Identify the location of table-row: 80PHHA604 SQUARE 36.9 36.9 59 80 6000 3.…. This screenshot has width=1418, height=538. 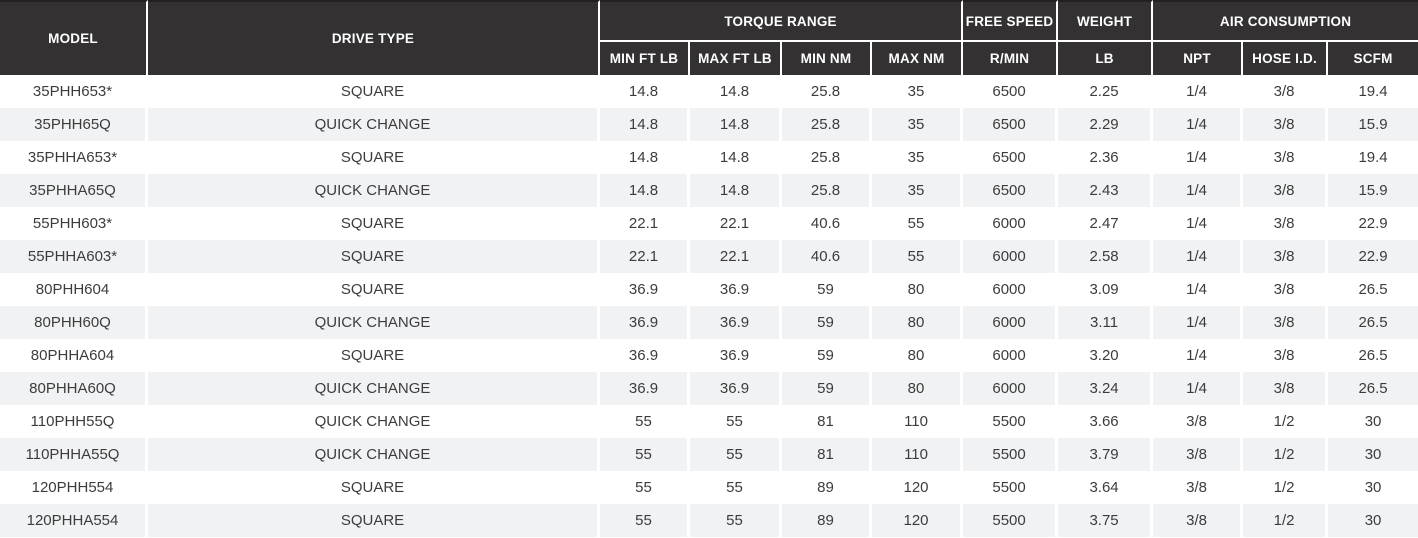
(709, 355).